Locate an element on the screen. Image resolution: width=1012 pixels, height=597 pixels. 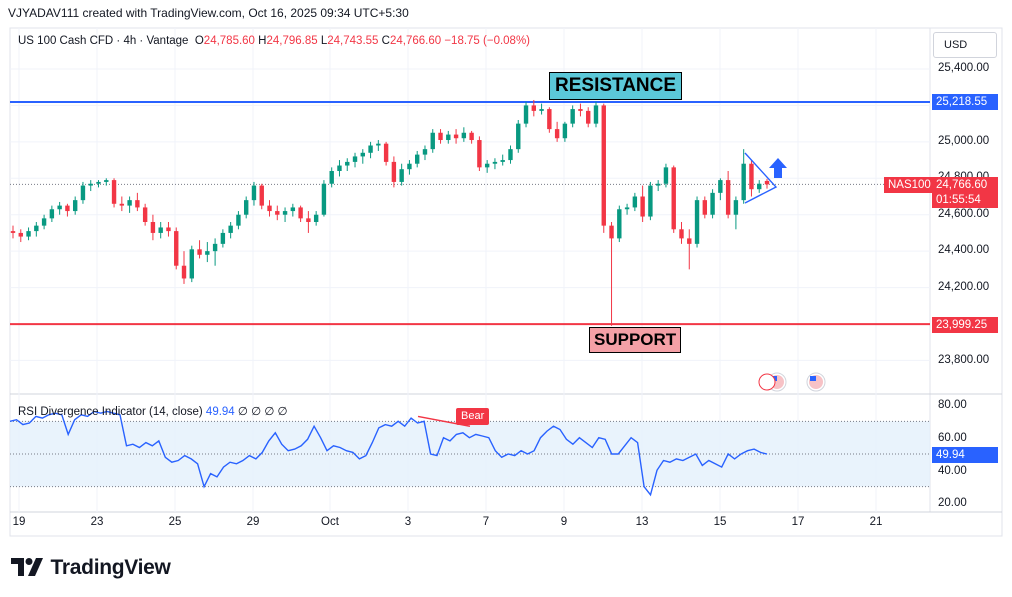
rsi-extra: ∅ ∅ ∅ ∅ is located at coordinates (262, 412).